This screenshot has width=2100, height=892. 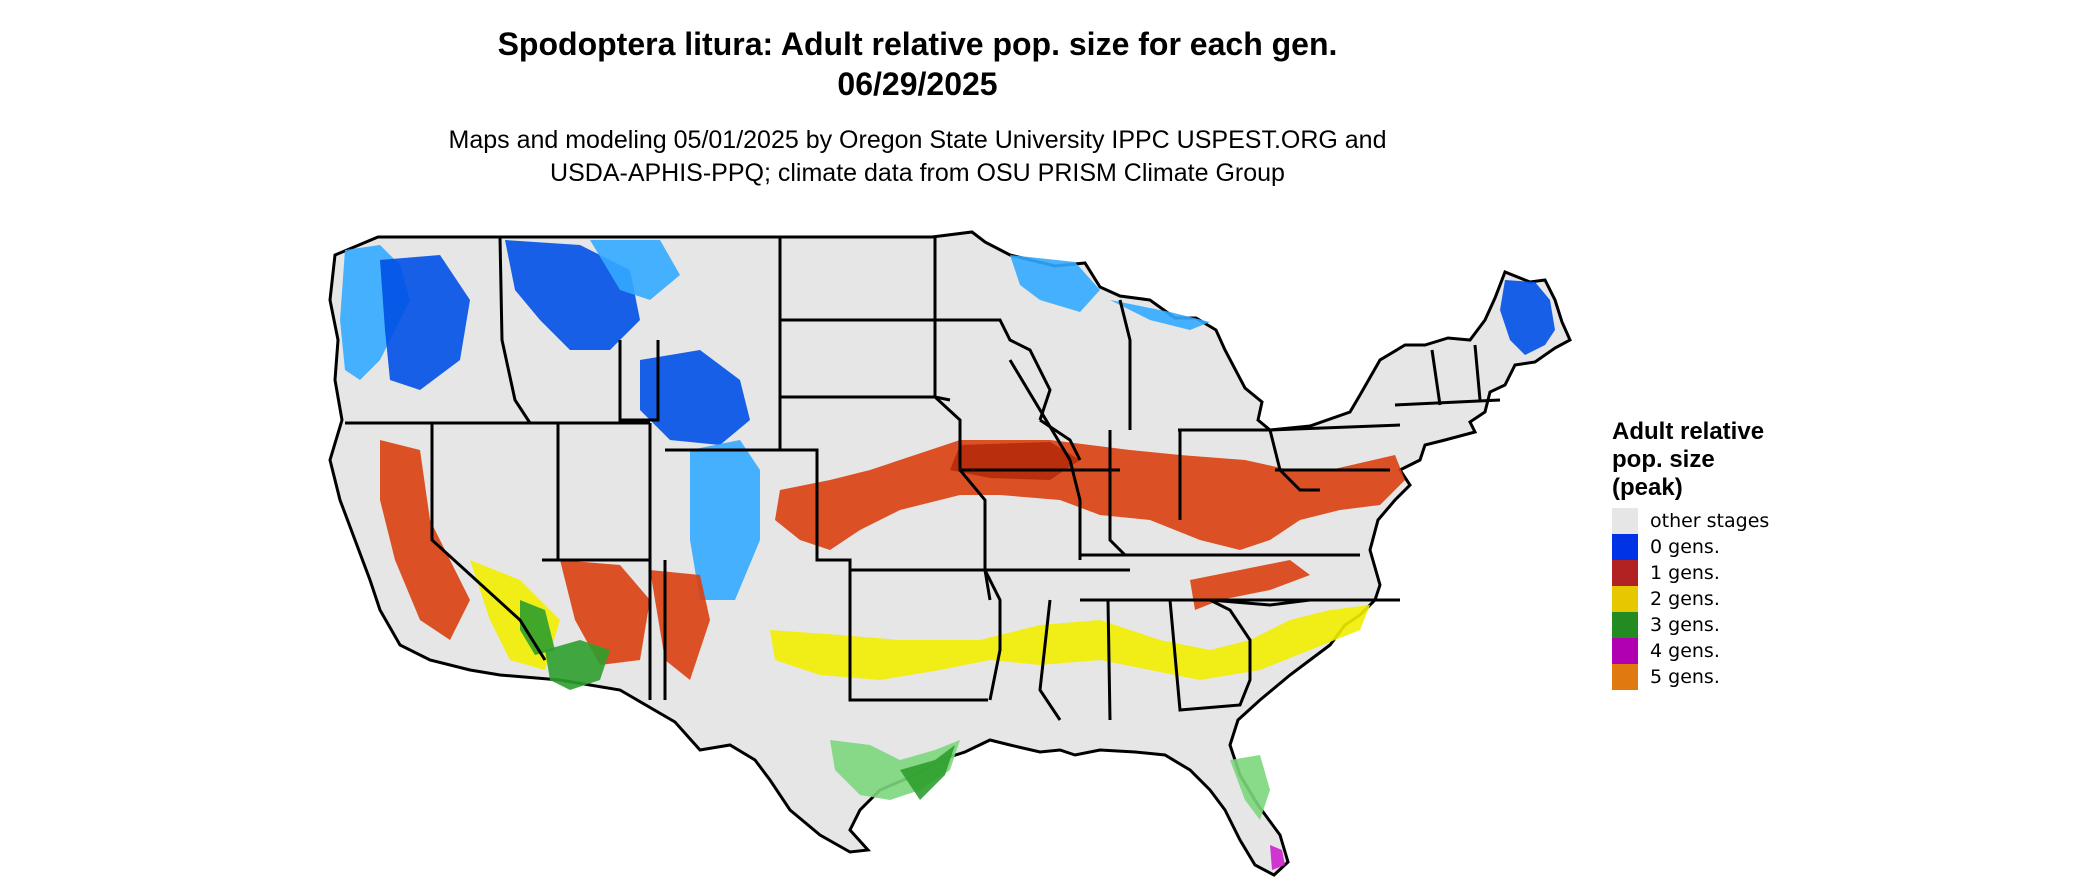 What do you see at coordinates (1685, 625) in the screenshot?
I see `legend-label: 3 gens.` at bounding box center [1685, 625].